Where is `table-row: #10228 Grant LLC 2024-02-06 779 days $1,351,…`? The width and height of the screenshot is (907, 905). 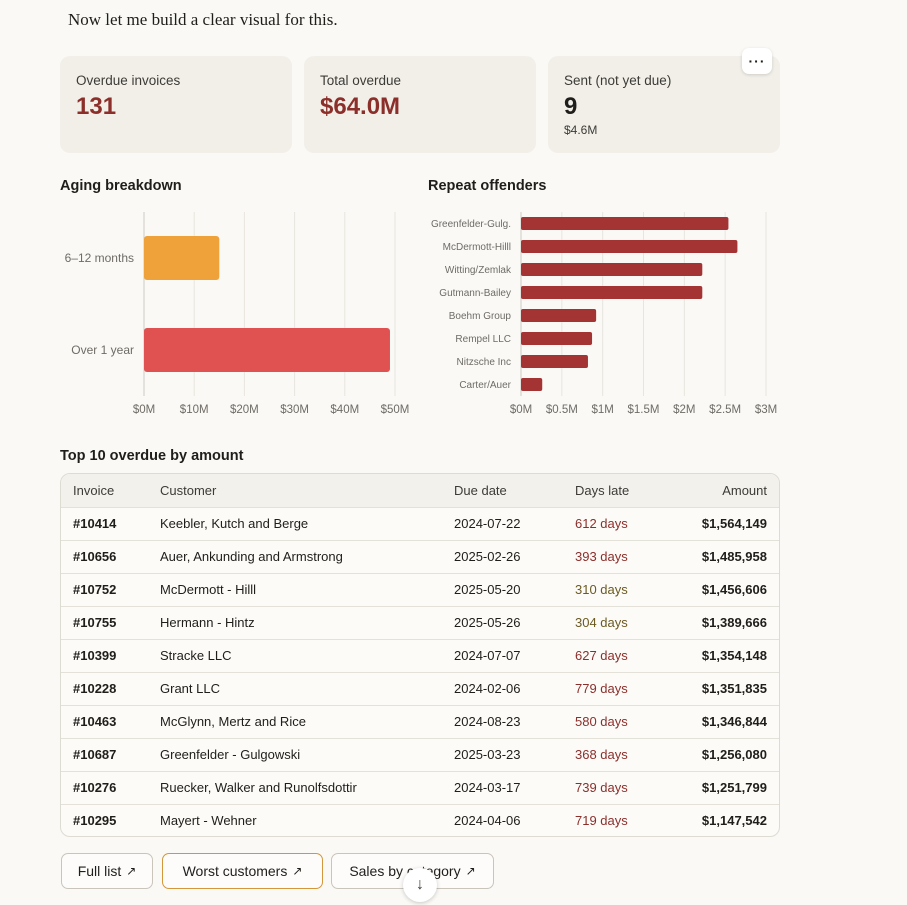 table-row: #10228 Grant LLC 2024-02-06 779 days $1,351,… is located at coordinates (420, 688).